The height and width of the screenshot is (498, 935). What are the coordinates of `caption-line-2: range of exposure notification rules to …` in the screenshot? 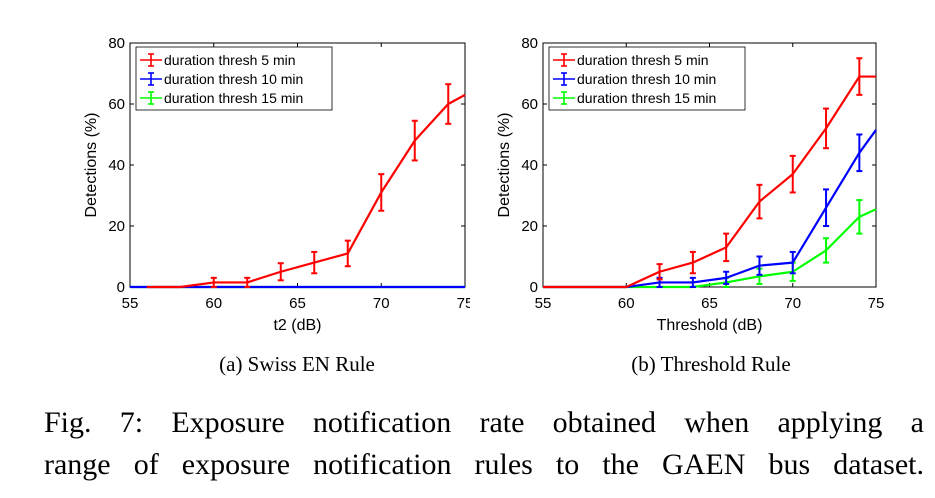 It's located at (484, 464).